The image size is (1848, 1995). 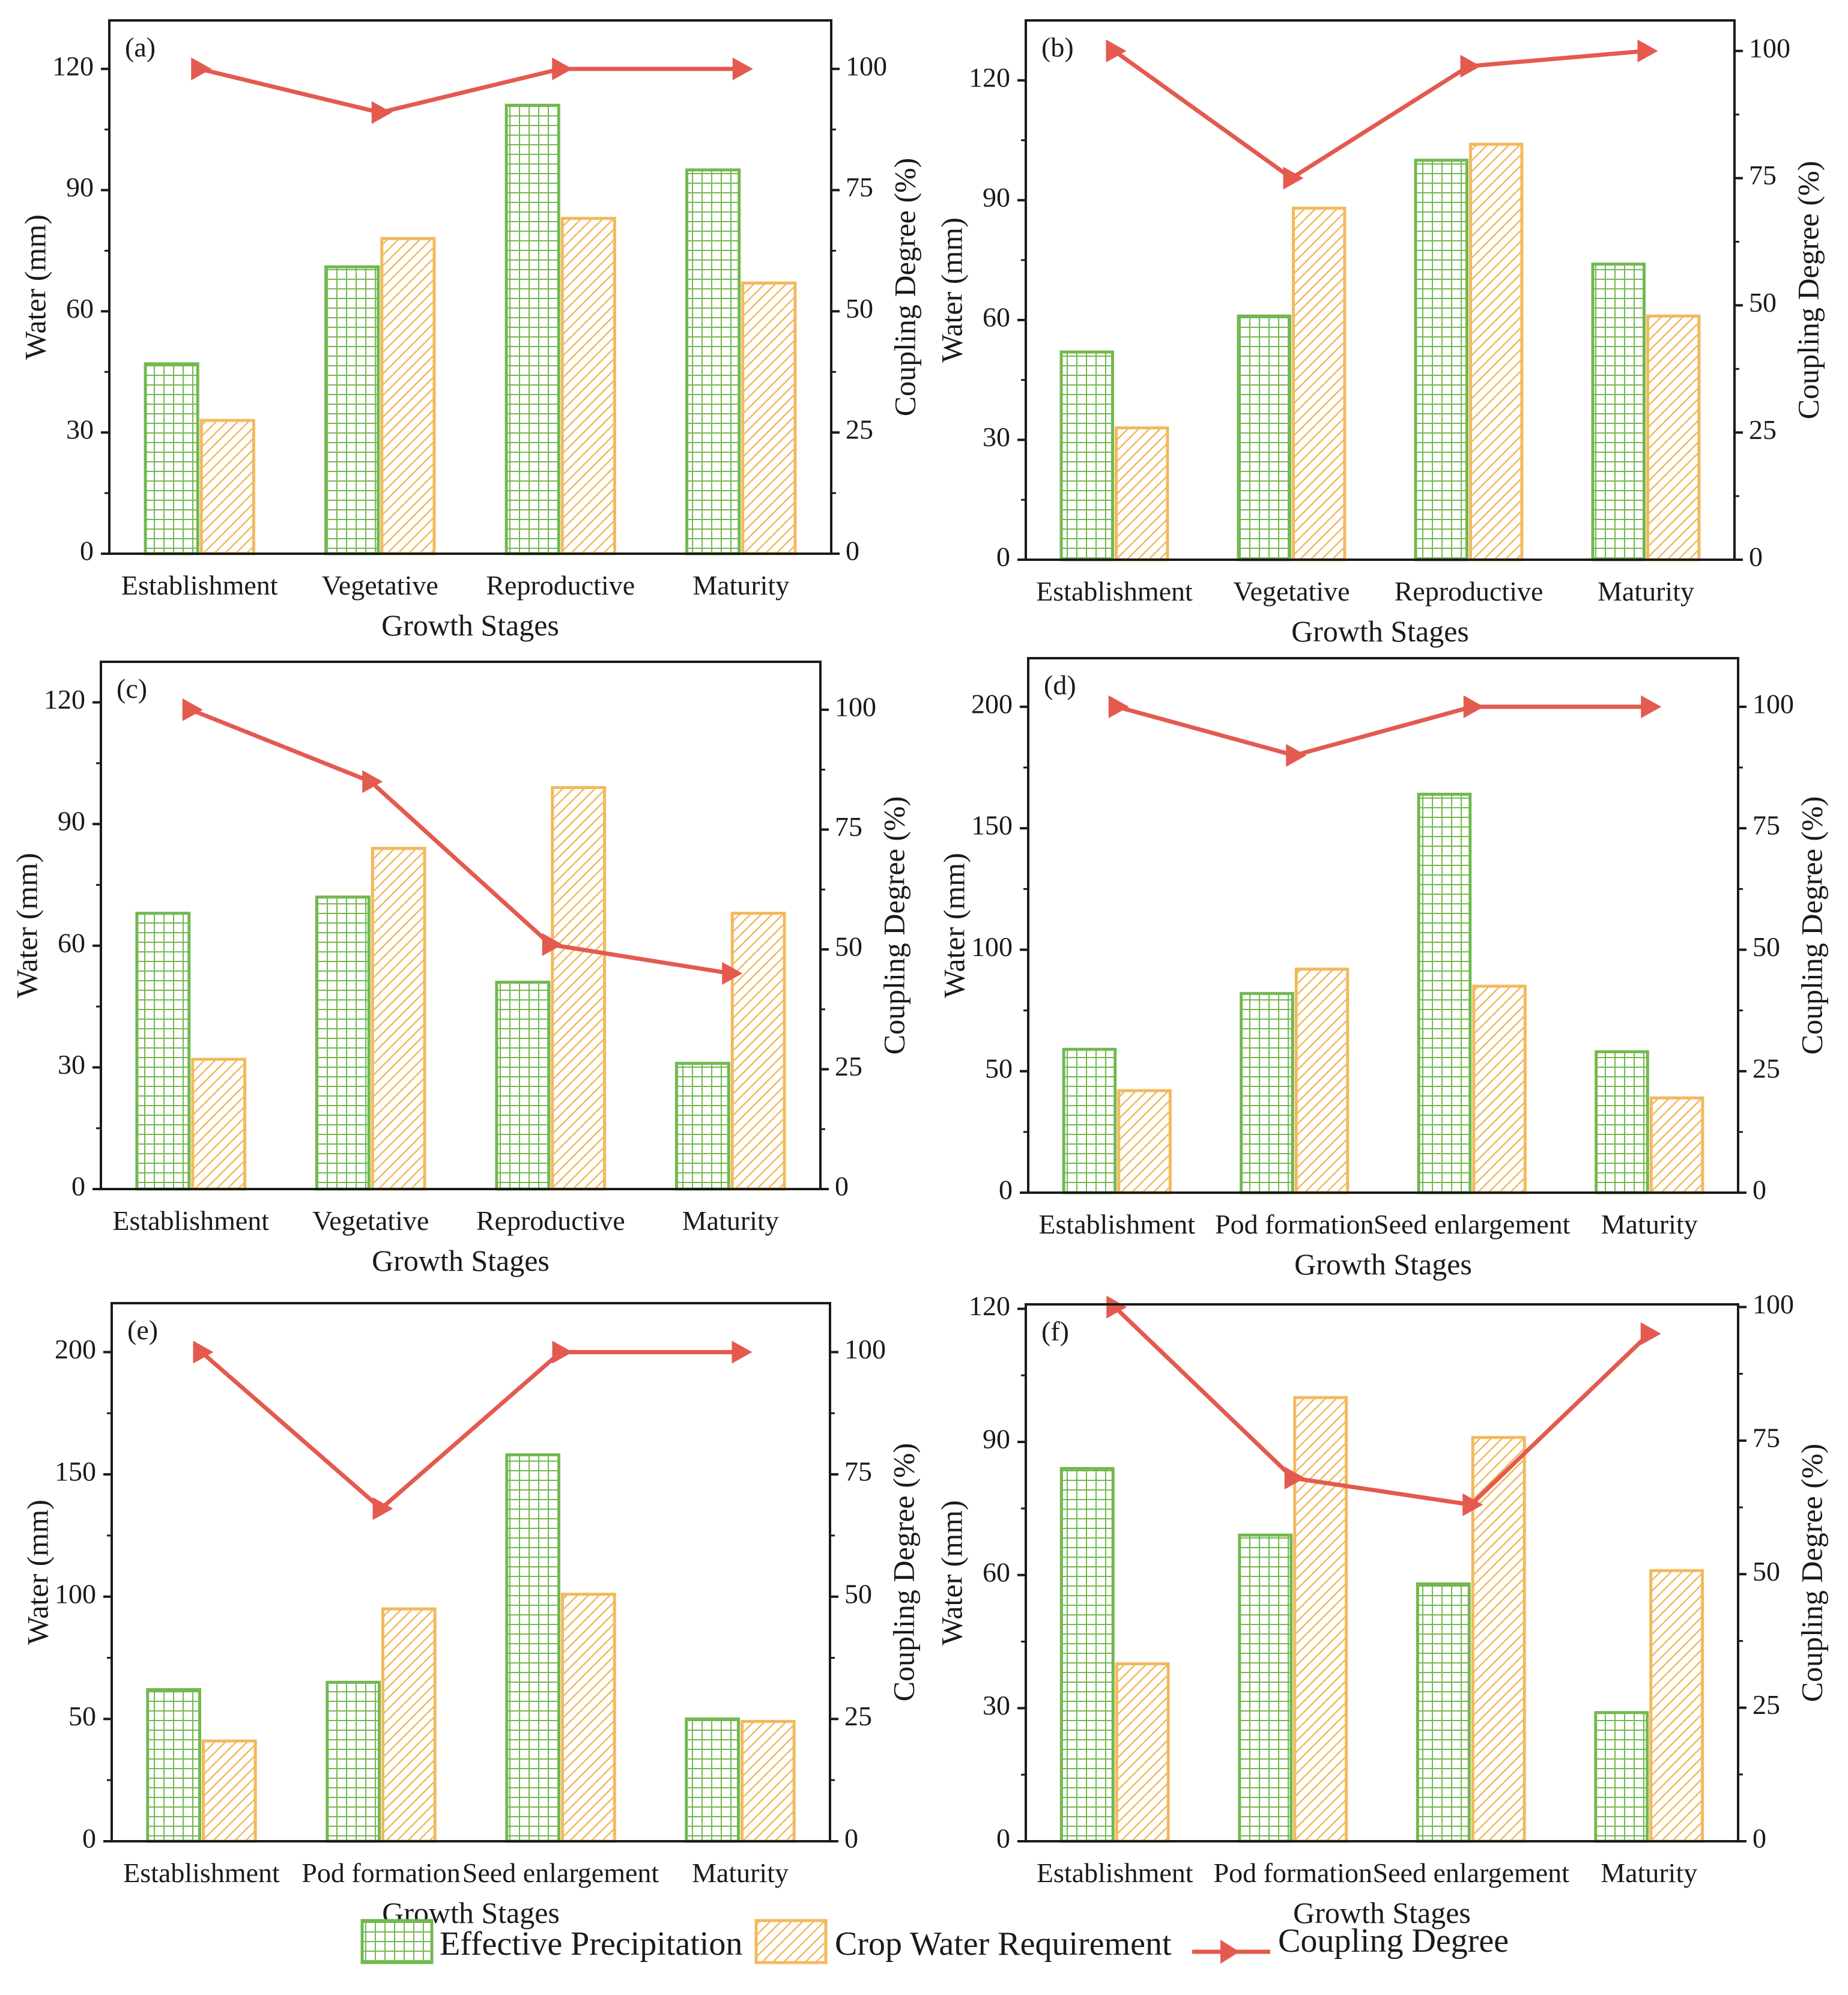 I want to click on panel-label: (b), so click(x=1058, y=47).